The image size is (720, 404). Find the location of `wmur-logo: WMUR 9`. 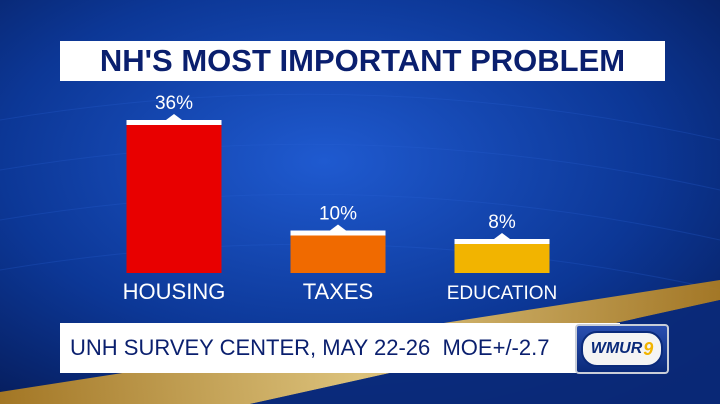

wmur-logo: WMUR 9 is located at coordinates (622, 349).